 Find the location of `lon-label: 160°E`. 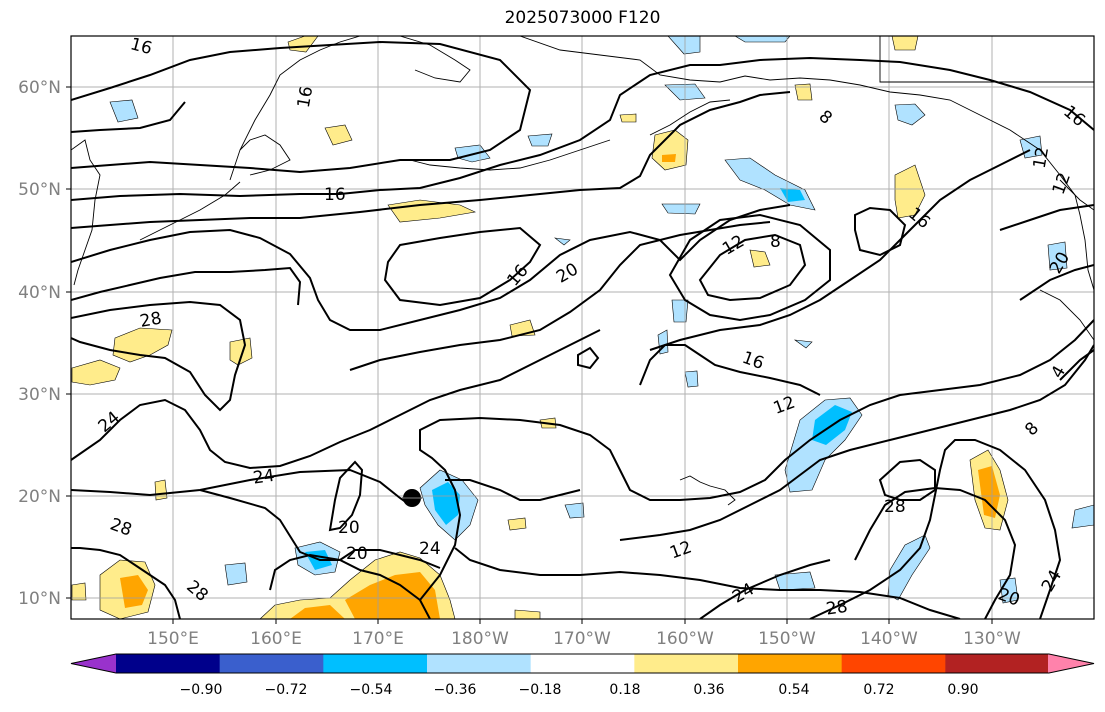

lon-label: 160°E is located at coordinates (276, 639).